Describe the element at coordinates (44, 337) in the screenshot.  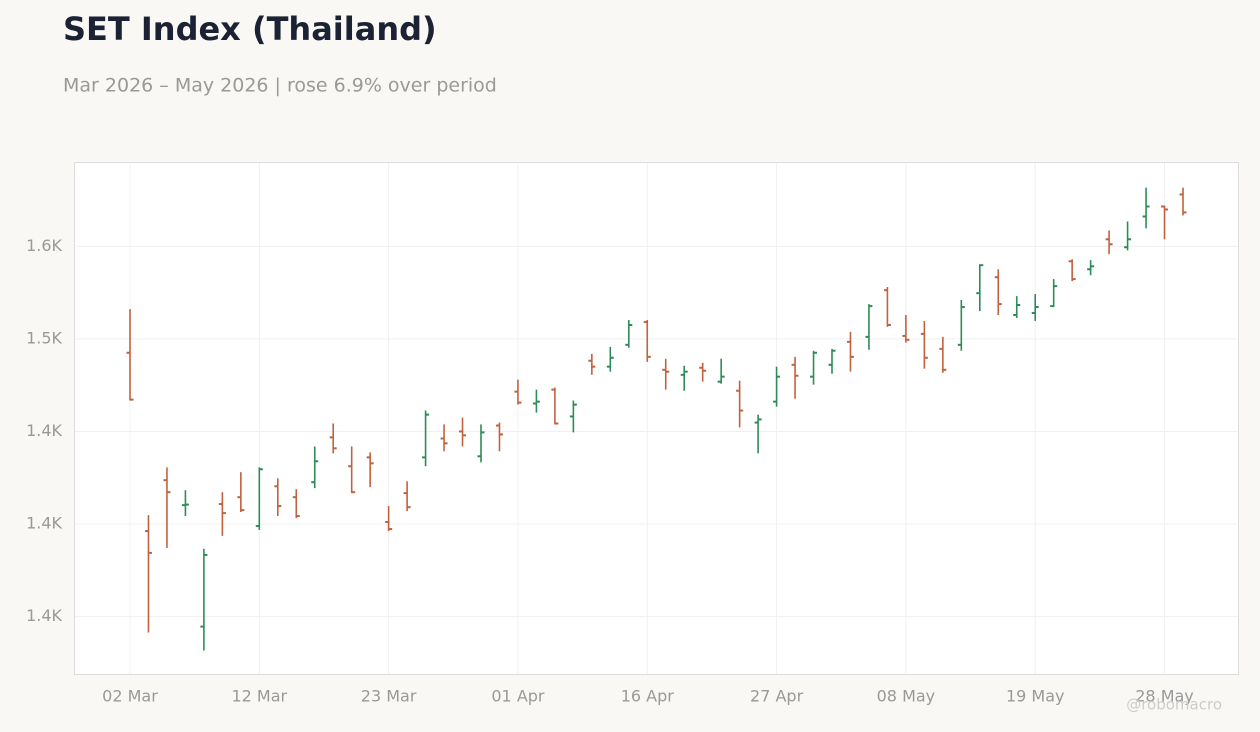
I see `y-tick-label: 1.5K` at that location.